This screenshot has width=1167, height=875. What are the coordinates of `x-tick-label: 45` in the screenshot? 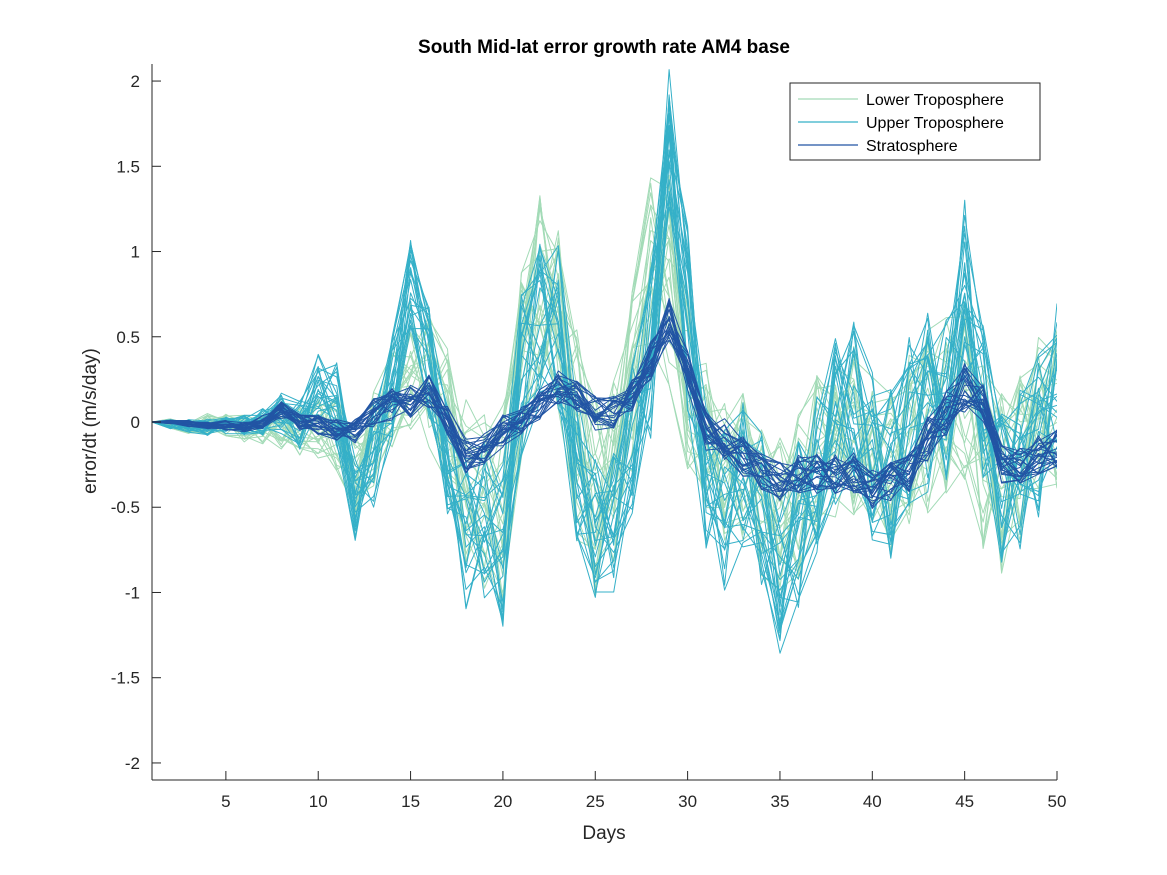 It's located at (964, 801).